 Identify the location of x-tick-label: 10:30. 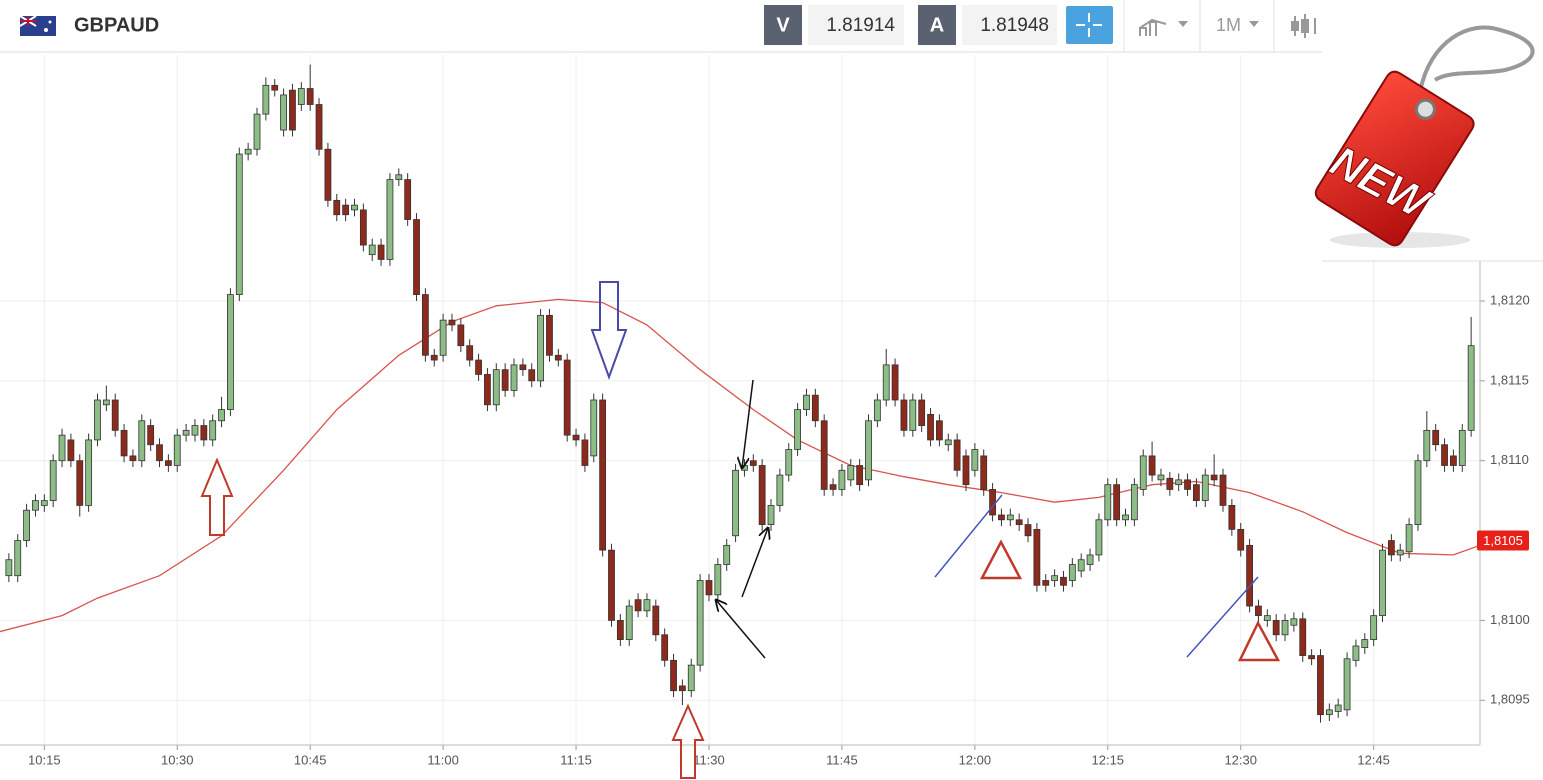
(177, 759).